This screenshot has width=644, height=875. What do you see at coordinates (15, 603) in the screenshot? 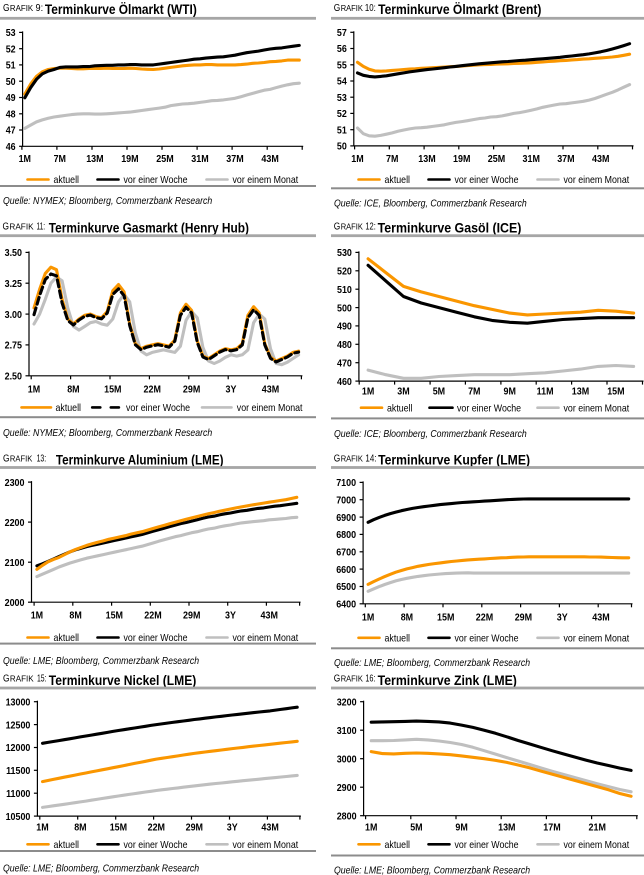
I see `svg-text: 2000` at bounding box center [15, 603].